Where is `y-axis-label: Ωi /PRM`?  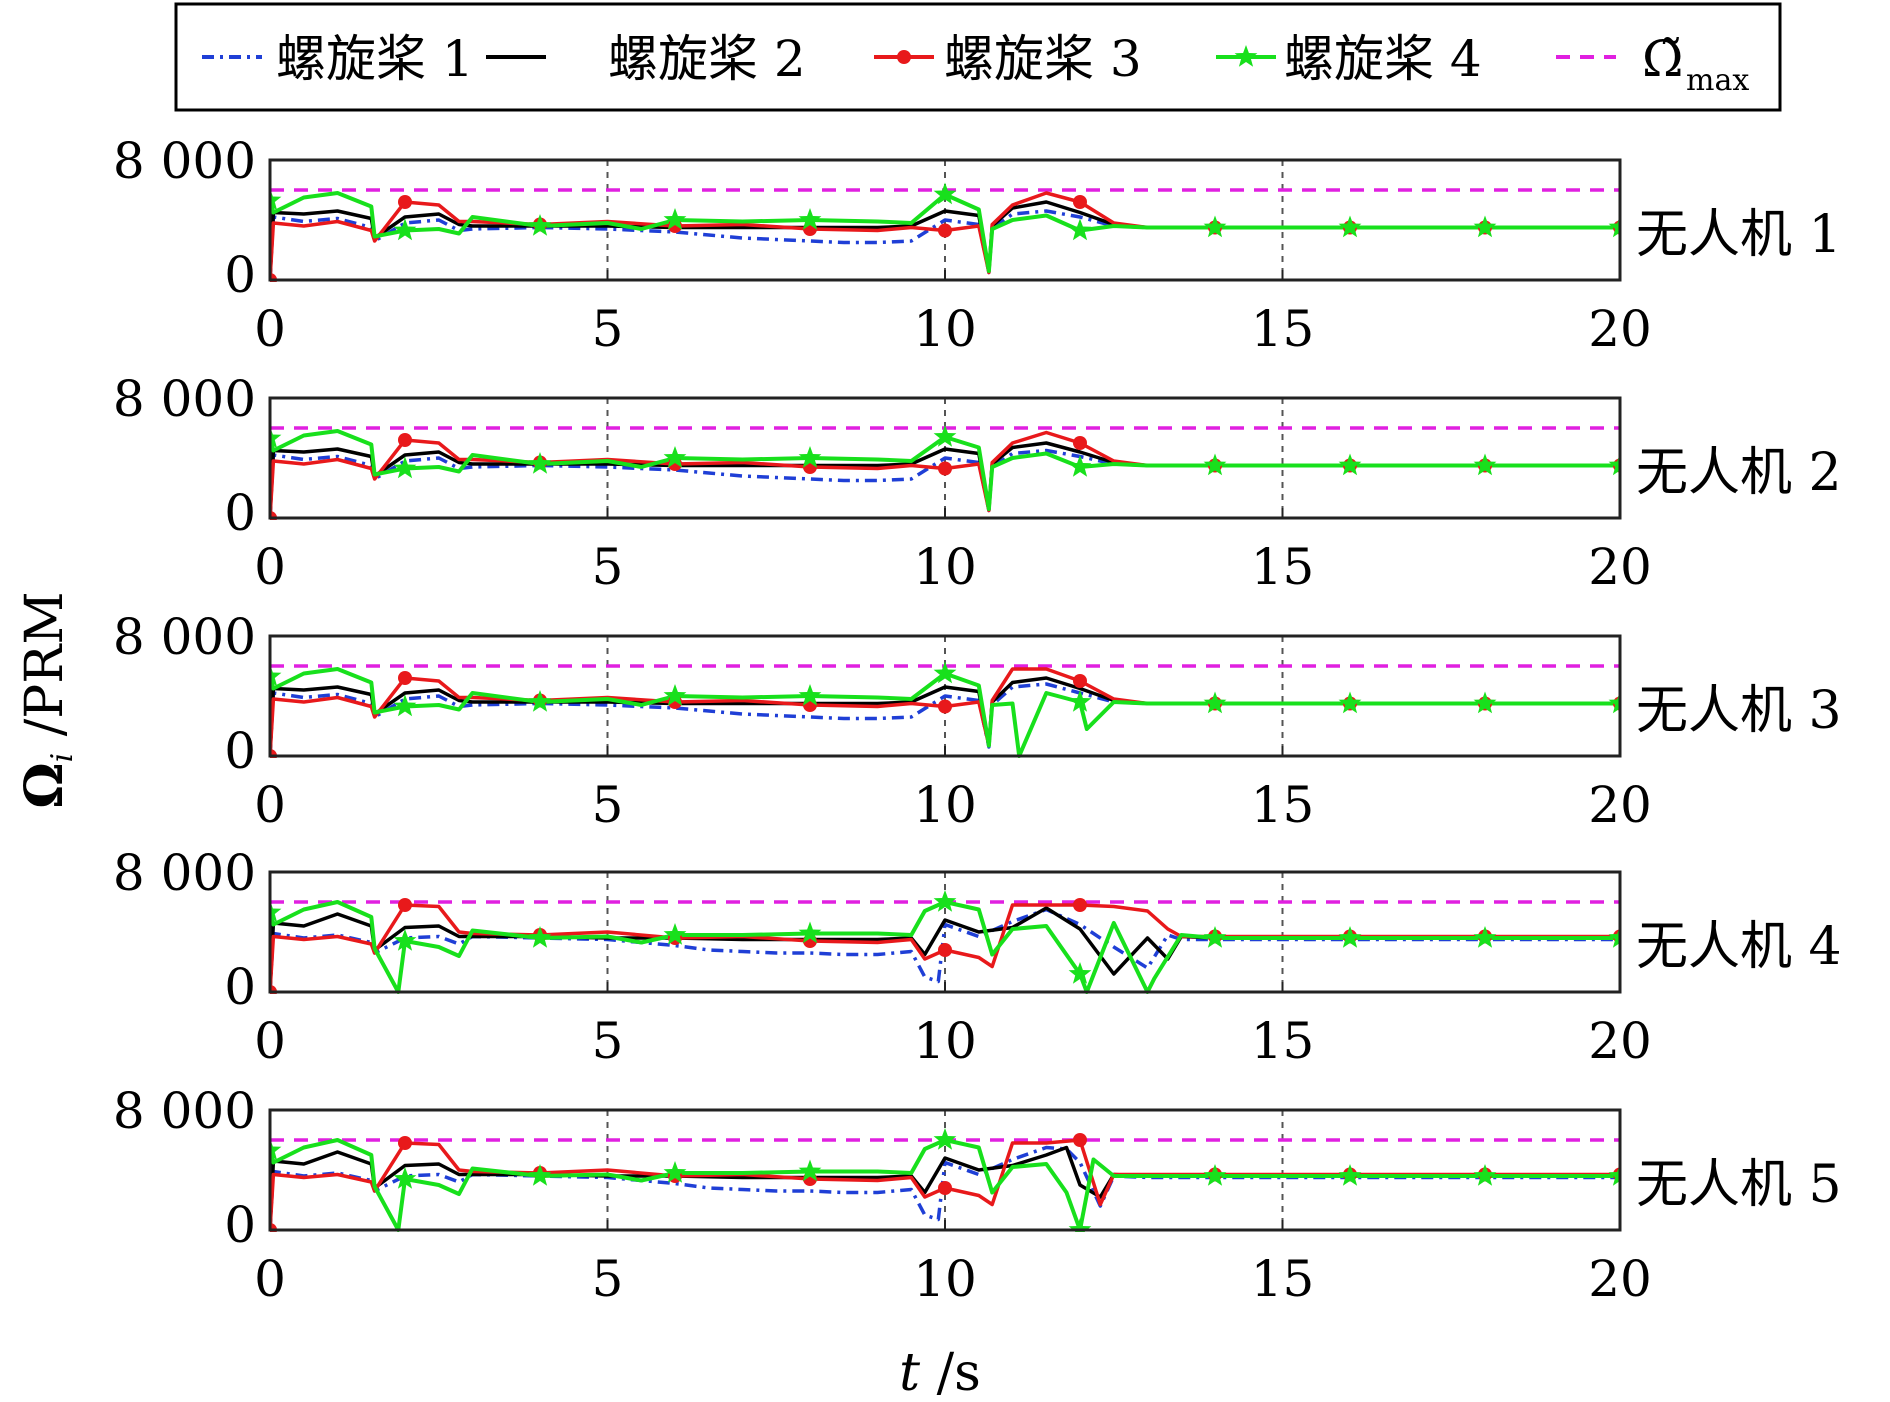
y-axis-label: Ωi /PRM is located at coordinates (47, 699).